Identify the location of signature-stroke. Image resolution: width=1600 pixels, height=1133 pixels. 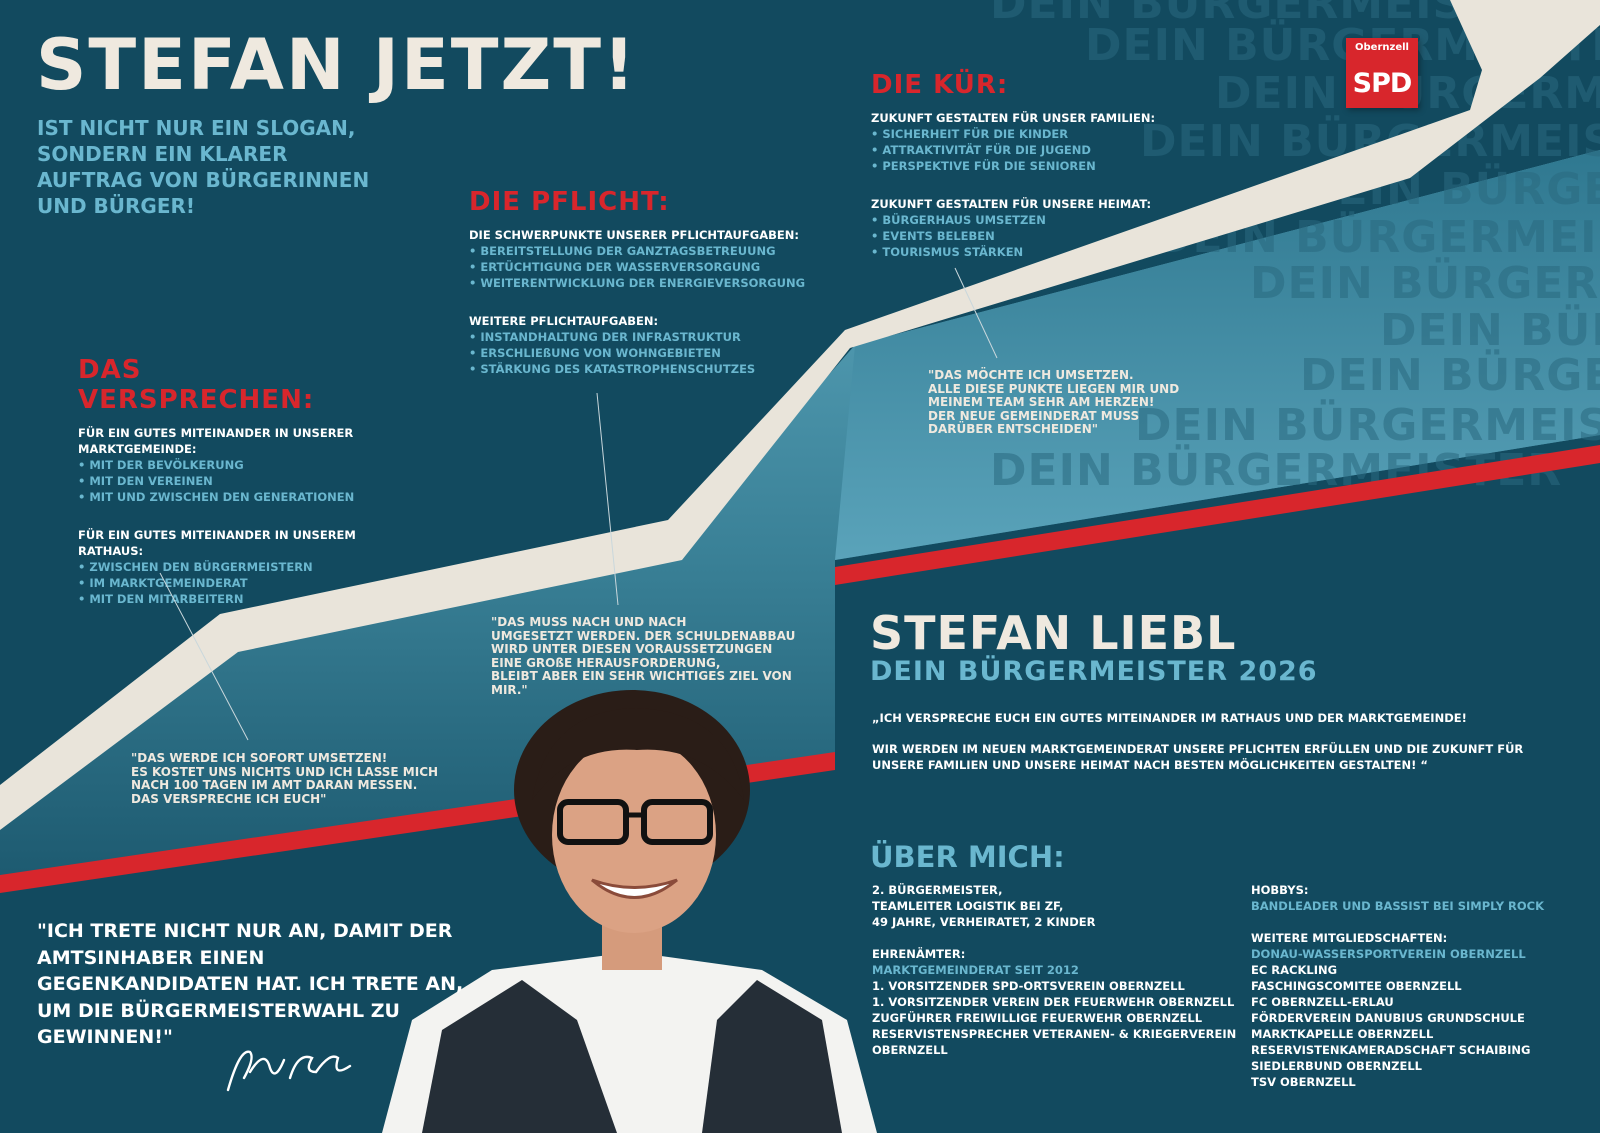
(289, 1071).